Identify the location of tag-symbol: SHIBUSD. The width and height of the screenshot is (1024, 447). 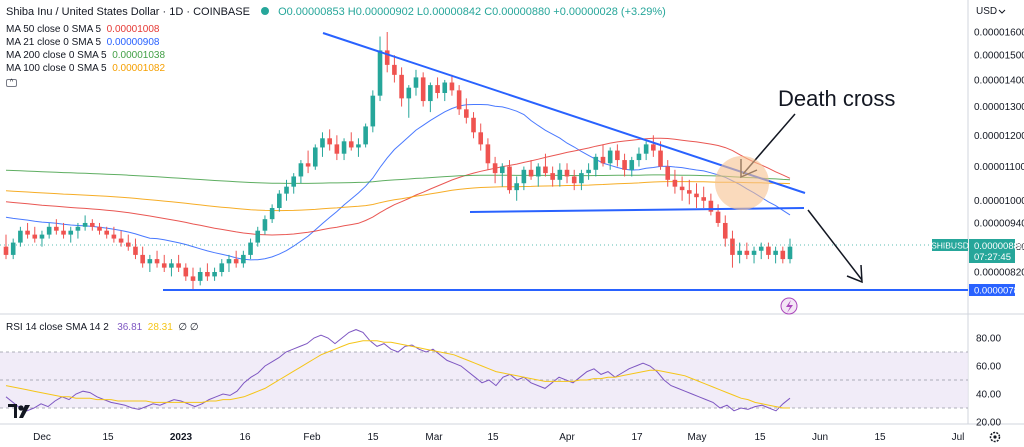
(950, 246).